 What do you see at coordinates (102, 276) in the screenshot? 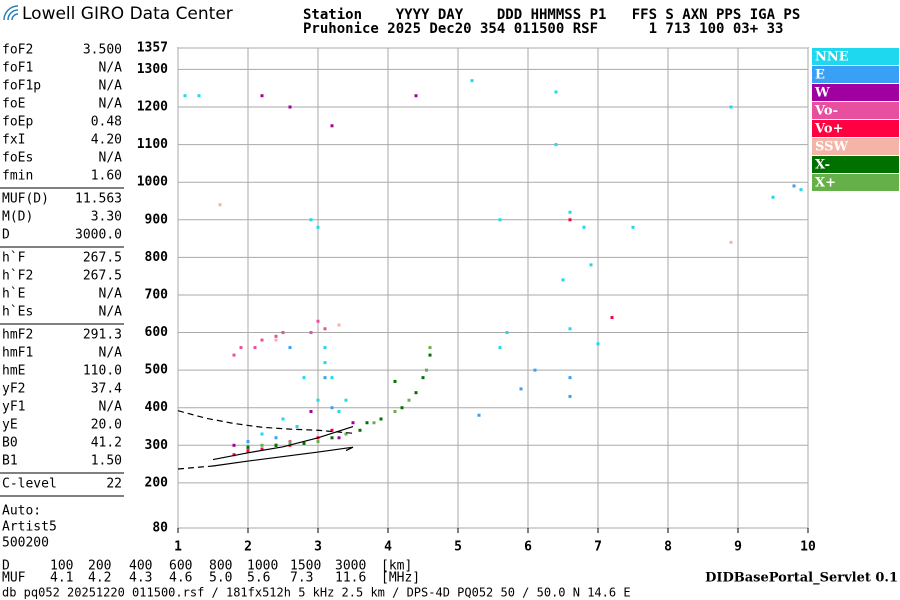
I see `param-value: 267.5` at bounding box center [102, 276].